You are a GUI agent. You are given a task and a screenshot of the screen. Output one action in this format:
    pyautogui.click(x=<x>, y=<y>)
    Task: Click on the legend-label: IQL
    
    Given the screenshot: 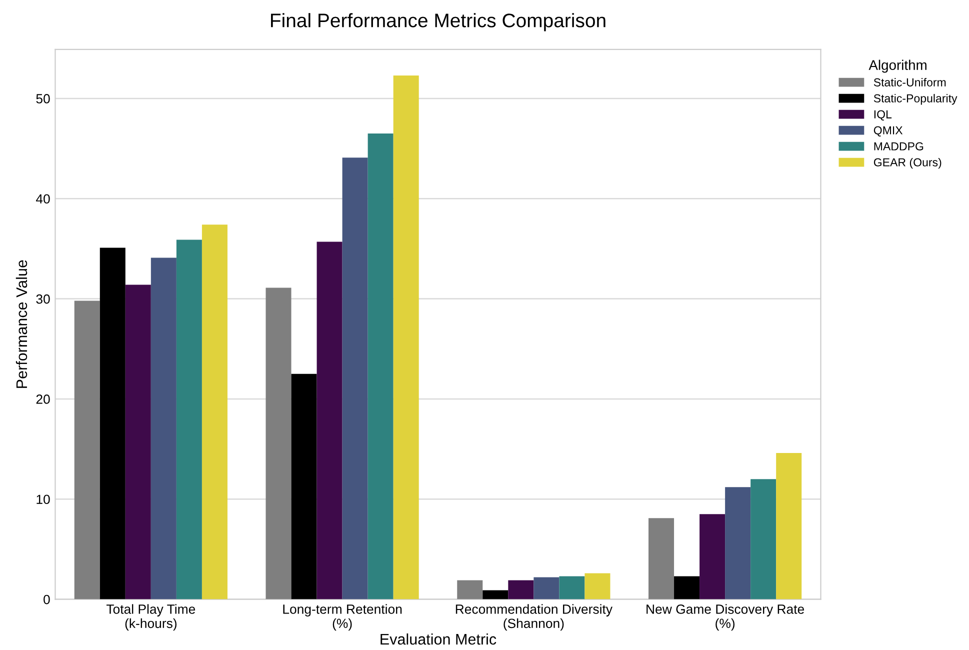 What is the action you would take?
    pyautogui.click(x=883, y=115)
    